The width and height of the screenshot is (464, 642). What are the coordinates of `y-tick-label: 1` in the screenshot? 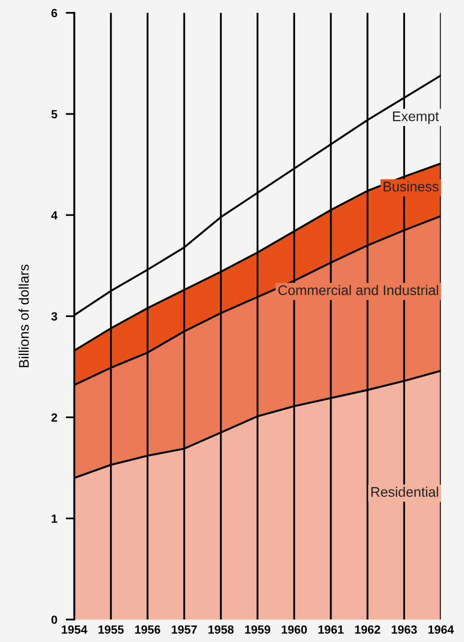 It's located at (55, 518).